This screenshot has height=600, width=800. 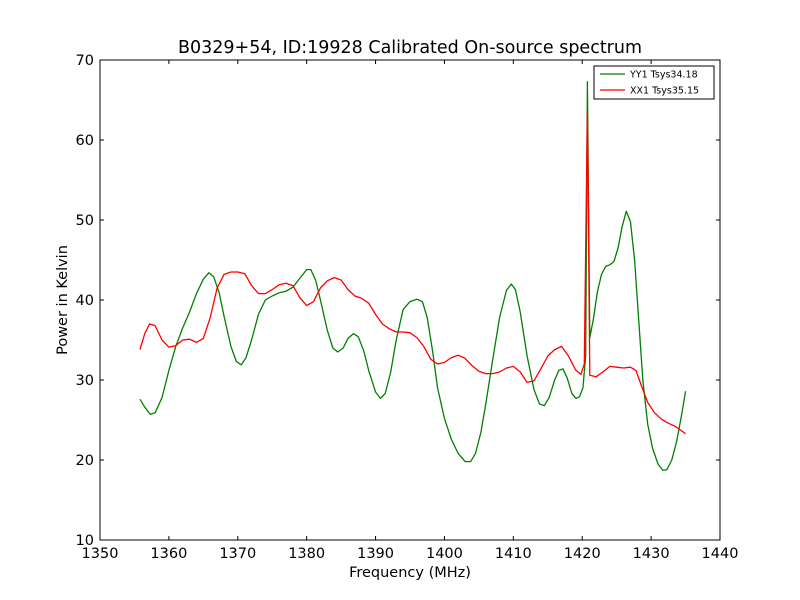 I want to click on x-tick-label: 1430, so click(x=651, y=554).